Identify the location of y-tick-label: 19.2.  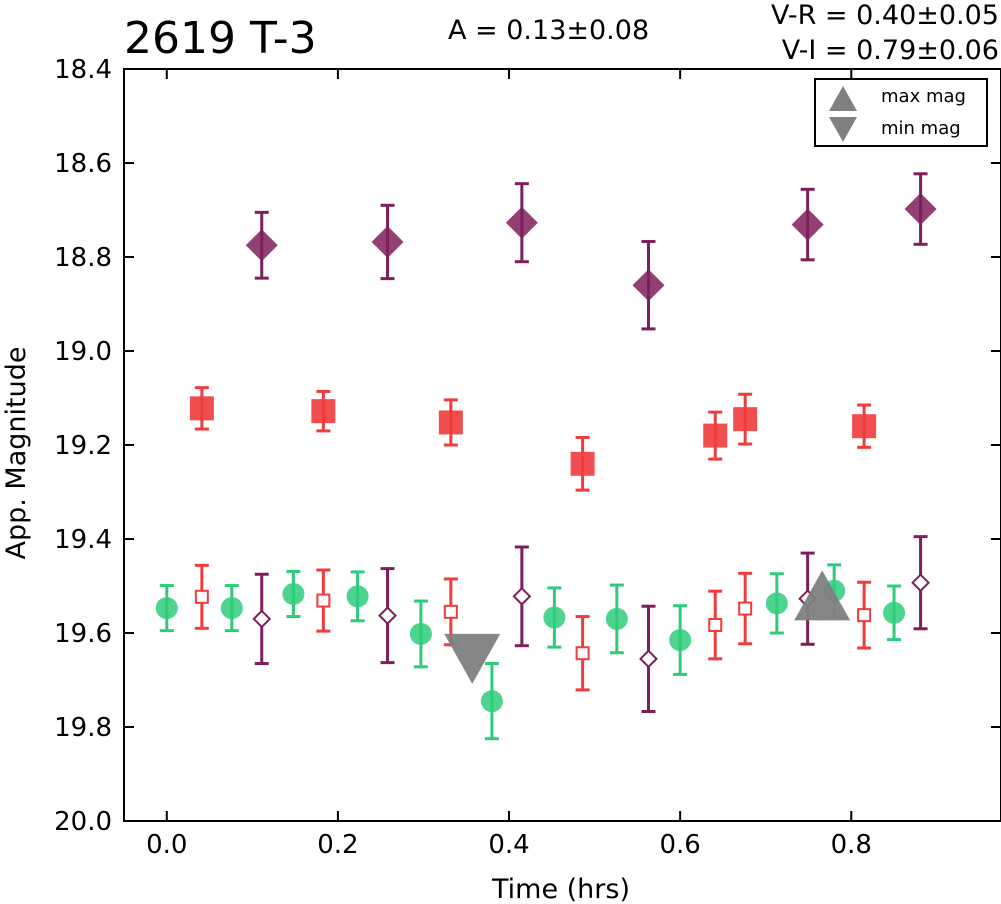
(83, 446).